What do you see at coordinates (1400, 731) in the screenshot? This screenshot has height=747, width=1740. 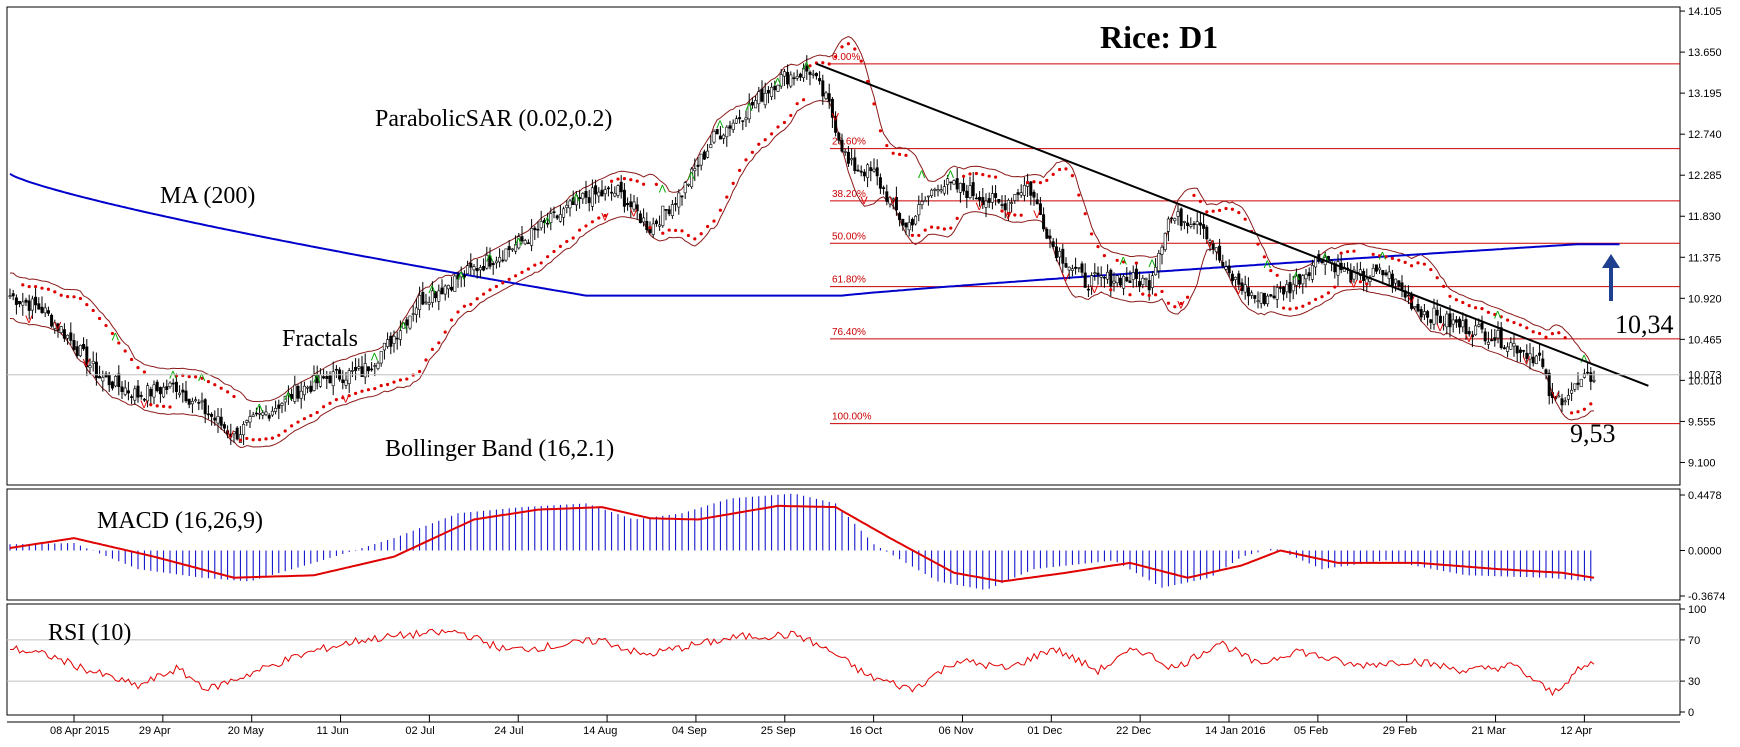 I see `date-tick-label: 29 Feb` at bounding box center [1400, 731].